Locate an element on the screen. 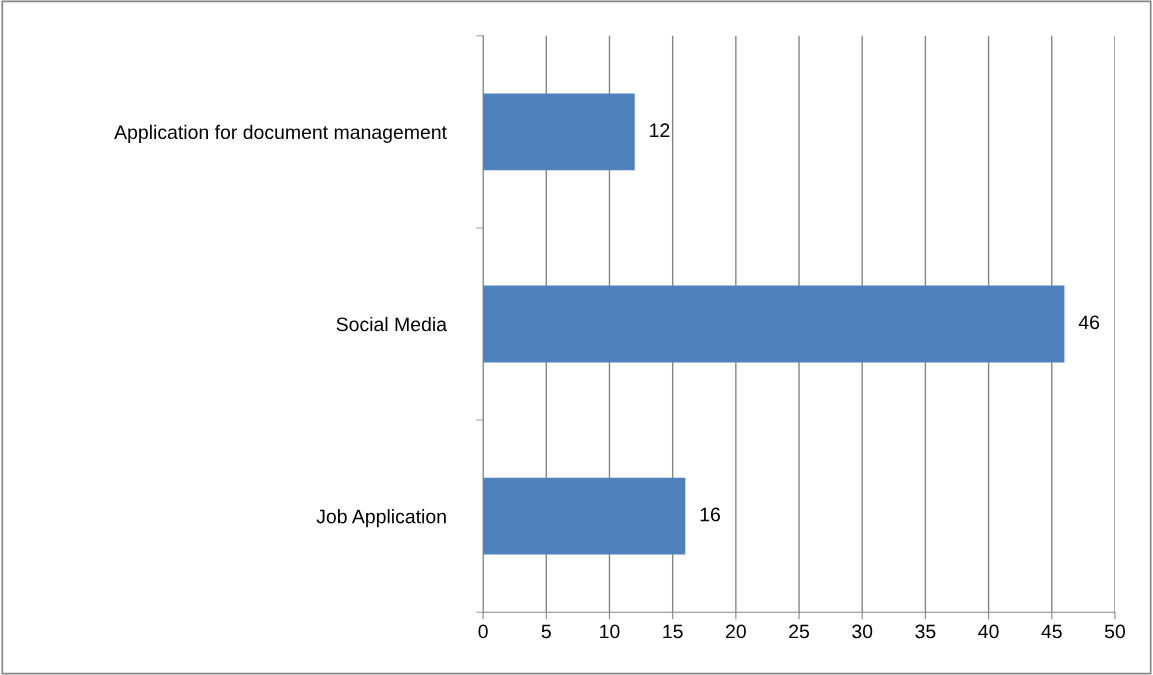 The image size is (1153, 675). y-tick-label: Job Application is located at coordinates (381, 518).